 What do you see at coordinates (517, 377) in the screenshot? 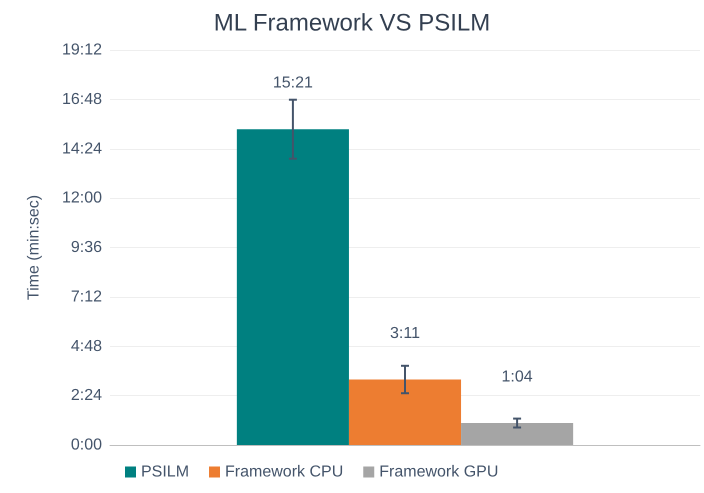
I see `data-label: 1:04` at bounding box center [517, 377].